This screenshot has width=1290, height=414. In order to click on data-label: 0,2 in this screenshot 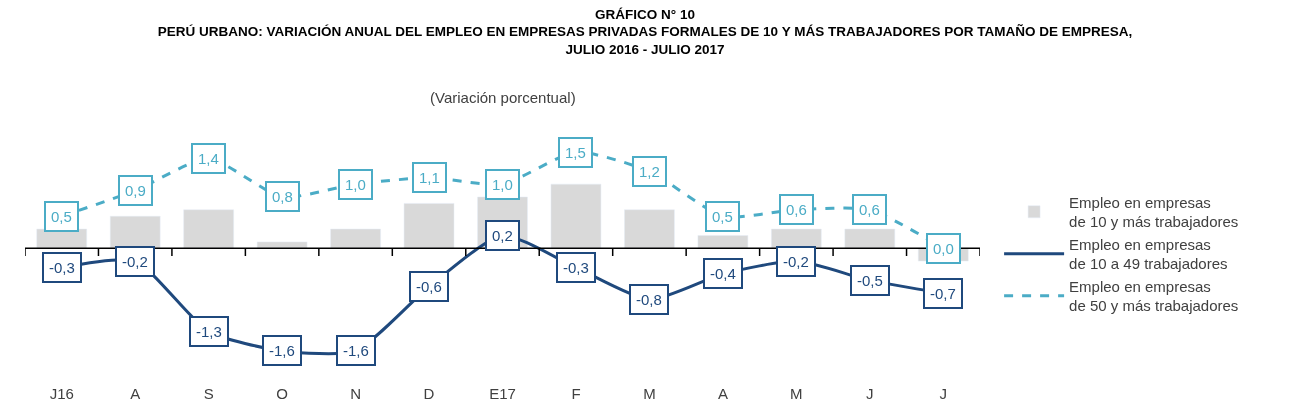, I will do `click(502, 235)`.